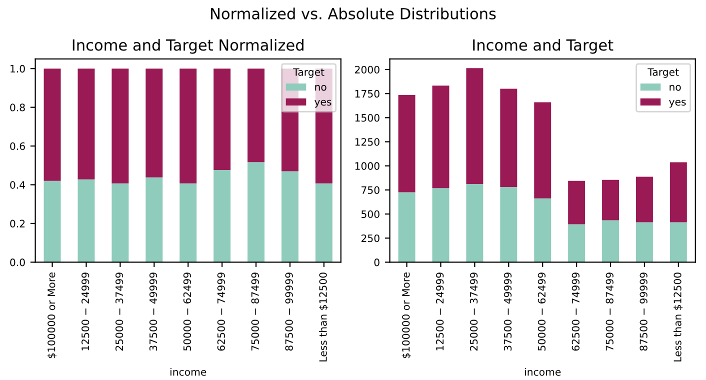  What do you see at coordinates (367, 118) in the screenshot?
I see `y-tick-label: 1500` at bounding box center [367, 118].